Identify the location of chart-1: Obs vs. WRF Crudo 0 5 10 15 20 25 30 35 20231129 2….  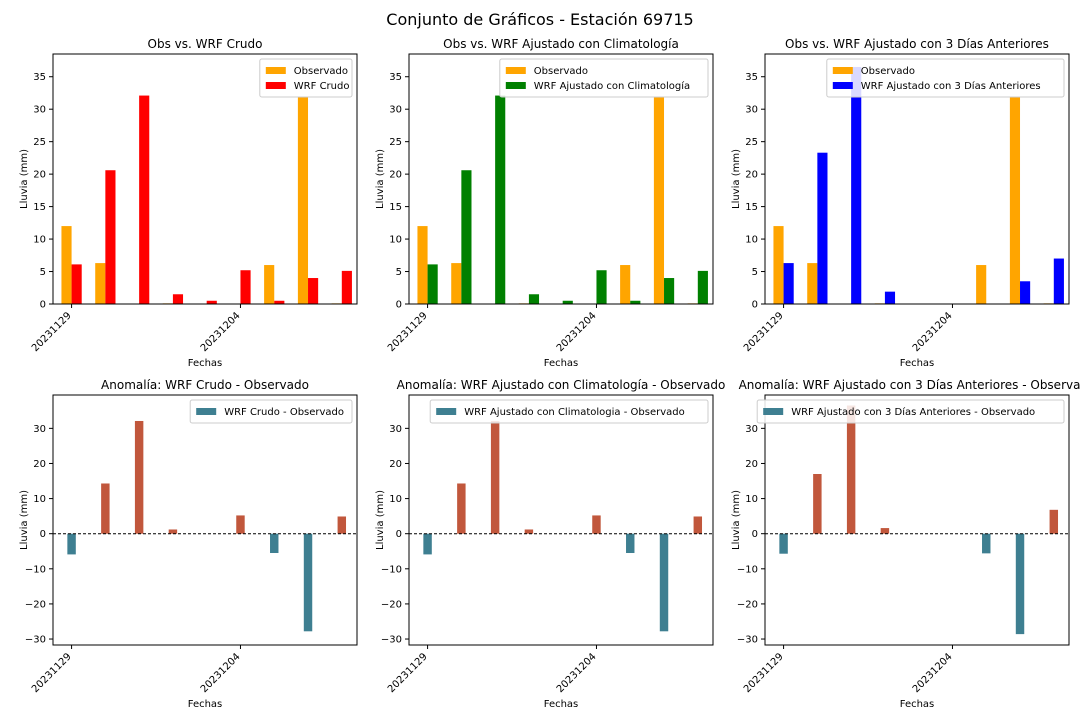
(188, 203).